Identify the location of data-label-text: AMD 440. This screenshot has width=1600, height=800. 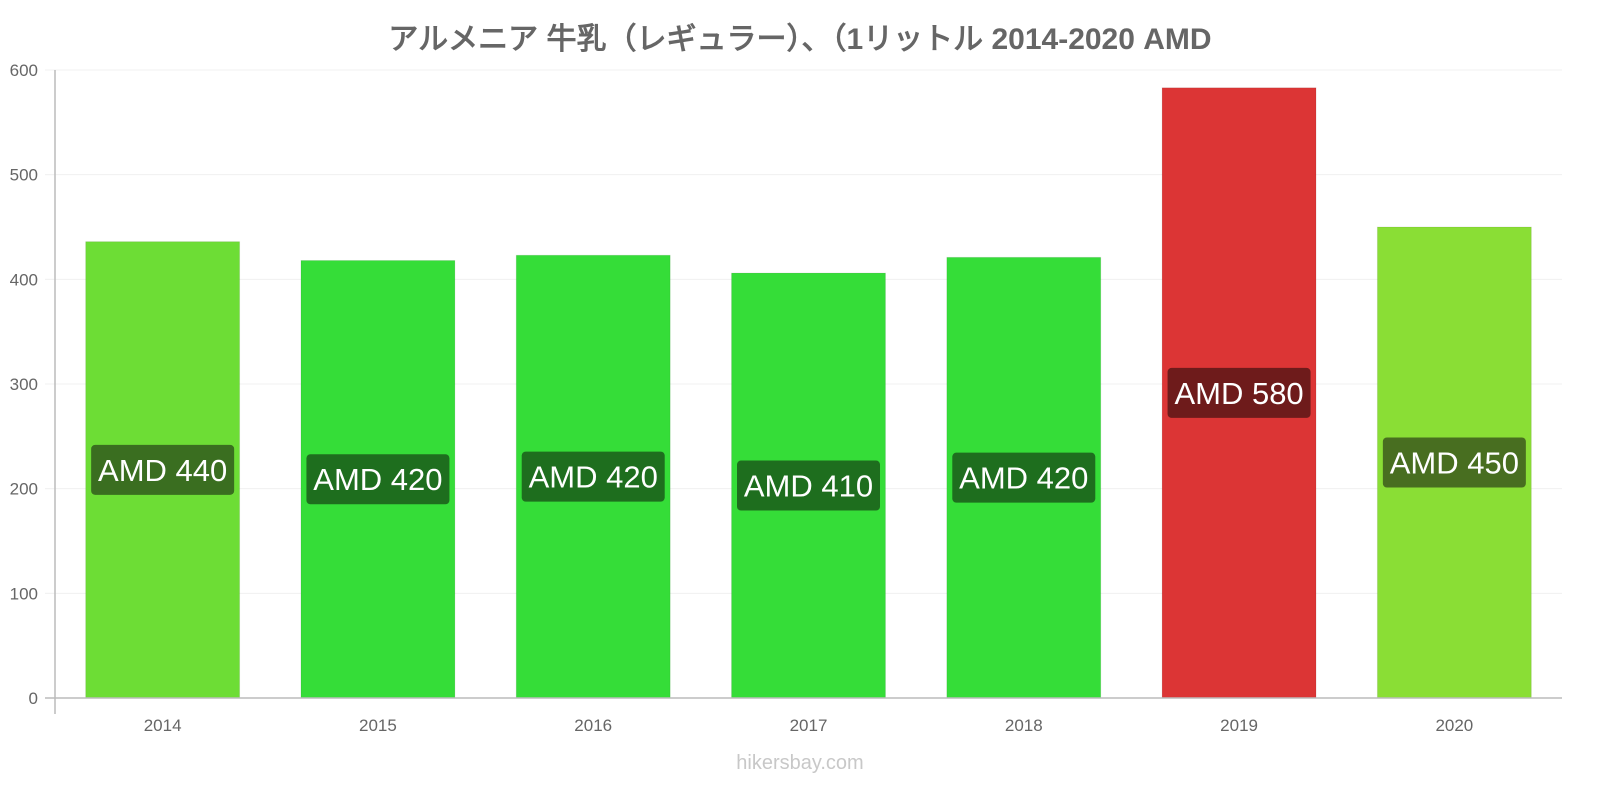
(162, 470).